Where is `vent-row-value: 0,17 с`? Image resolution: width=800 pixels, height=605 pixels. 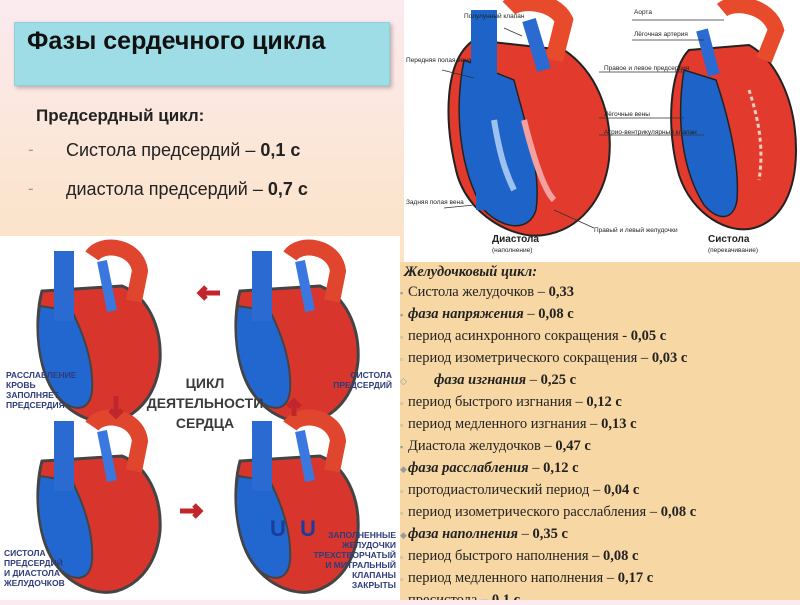 vent-row-value: 0,17 с is located at coordinates (635, 578).